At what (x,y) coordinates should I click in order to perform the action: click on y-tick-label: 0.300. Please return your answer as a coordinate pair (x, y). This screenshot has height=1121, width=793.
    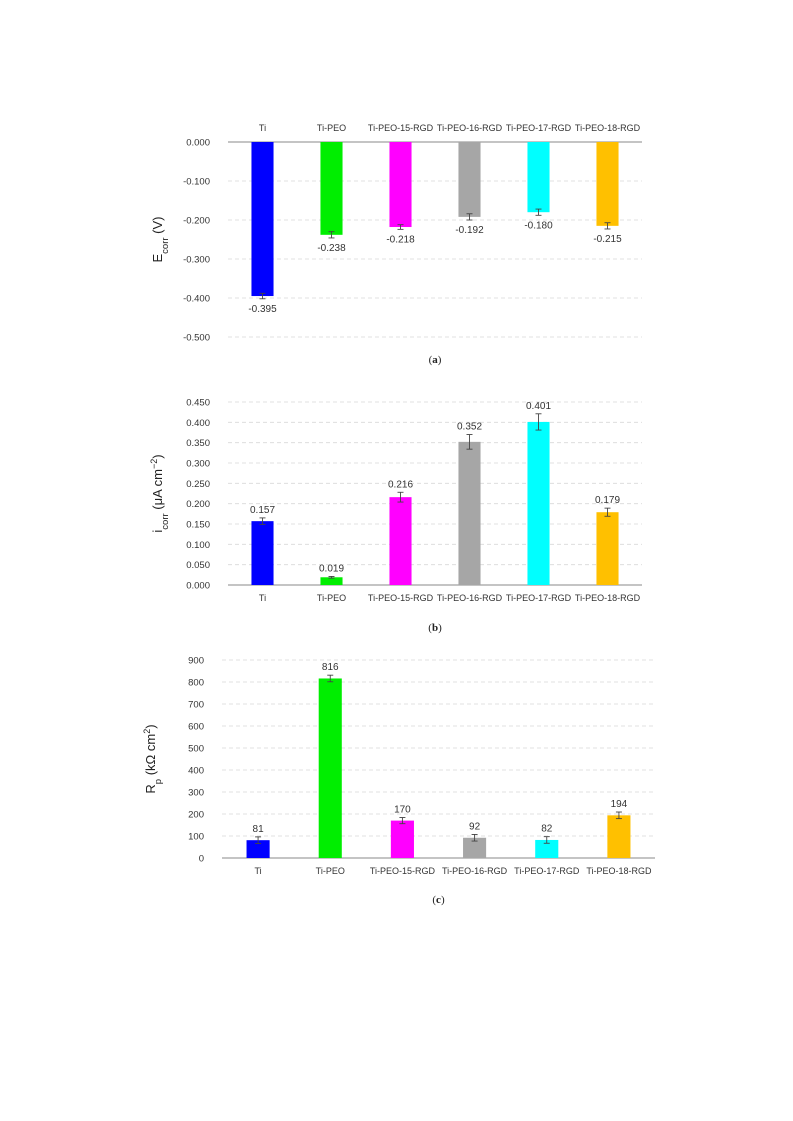
    Looking at the image, I should click on (198, 464).